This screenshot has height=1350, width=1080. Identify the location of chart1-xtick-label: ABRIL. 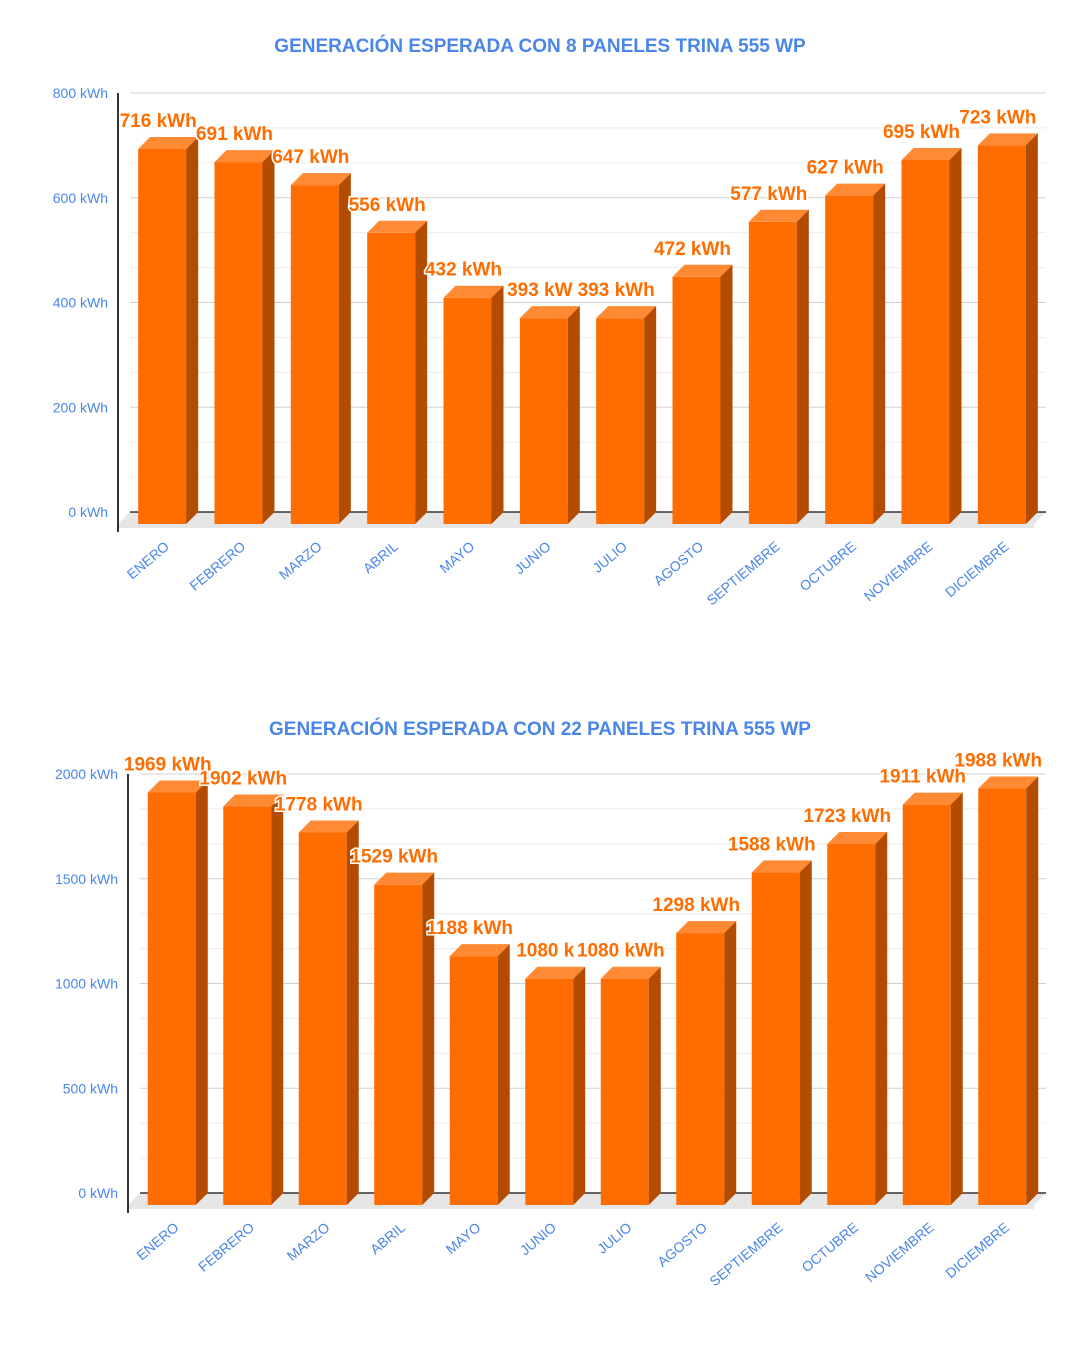
(380, 557).